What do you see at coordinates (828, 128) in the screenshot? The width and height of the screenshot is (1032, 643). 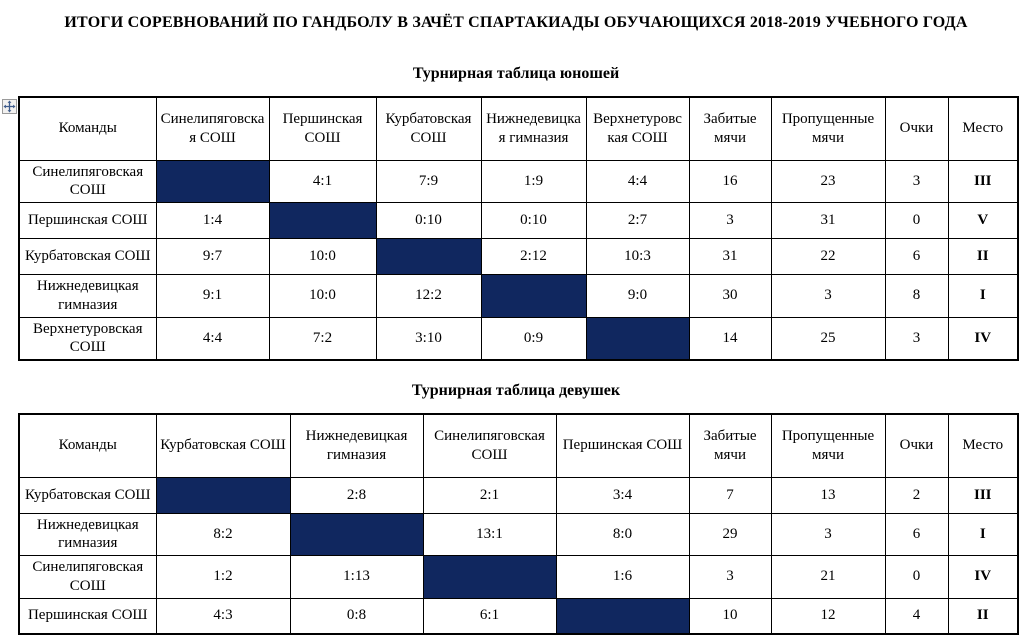 I see `column-header: Пропущенные мячи` at bounding box center [828, 128].